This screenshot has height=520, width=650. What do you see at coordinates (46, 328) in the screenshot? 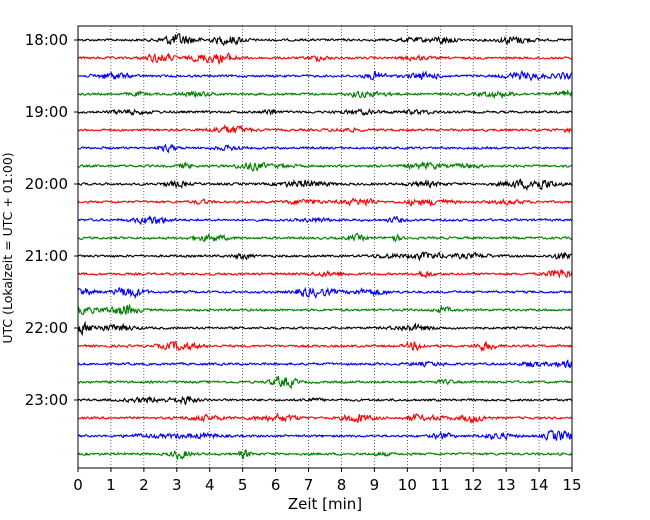
I see `y-tick-label: 22:00` at bounding box center [46, 328].